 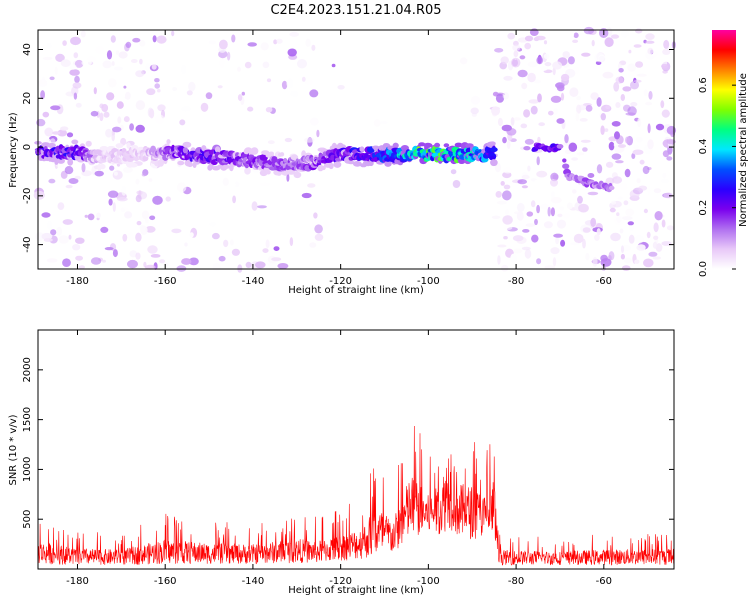 I want to click on colorbar-label: Normalized spectral amplitude, so click(x=743, y=150).